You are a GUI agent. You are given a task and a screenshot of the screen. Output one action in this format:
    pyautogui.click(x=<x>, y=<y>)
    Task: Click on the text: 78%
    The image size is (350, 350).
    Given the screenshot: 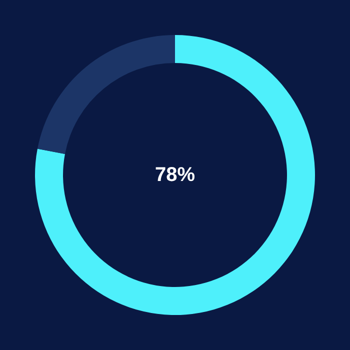 What is the action you would take?
    pyautogui.click(x=175, y=175)
    